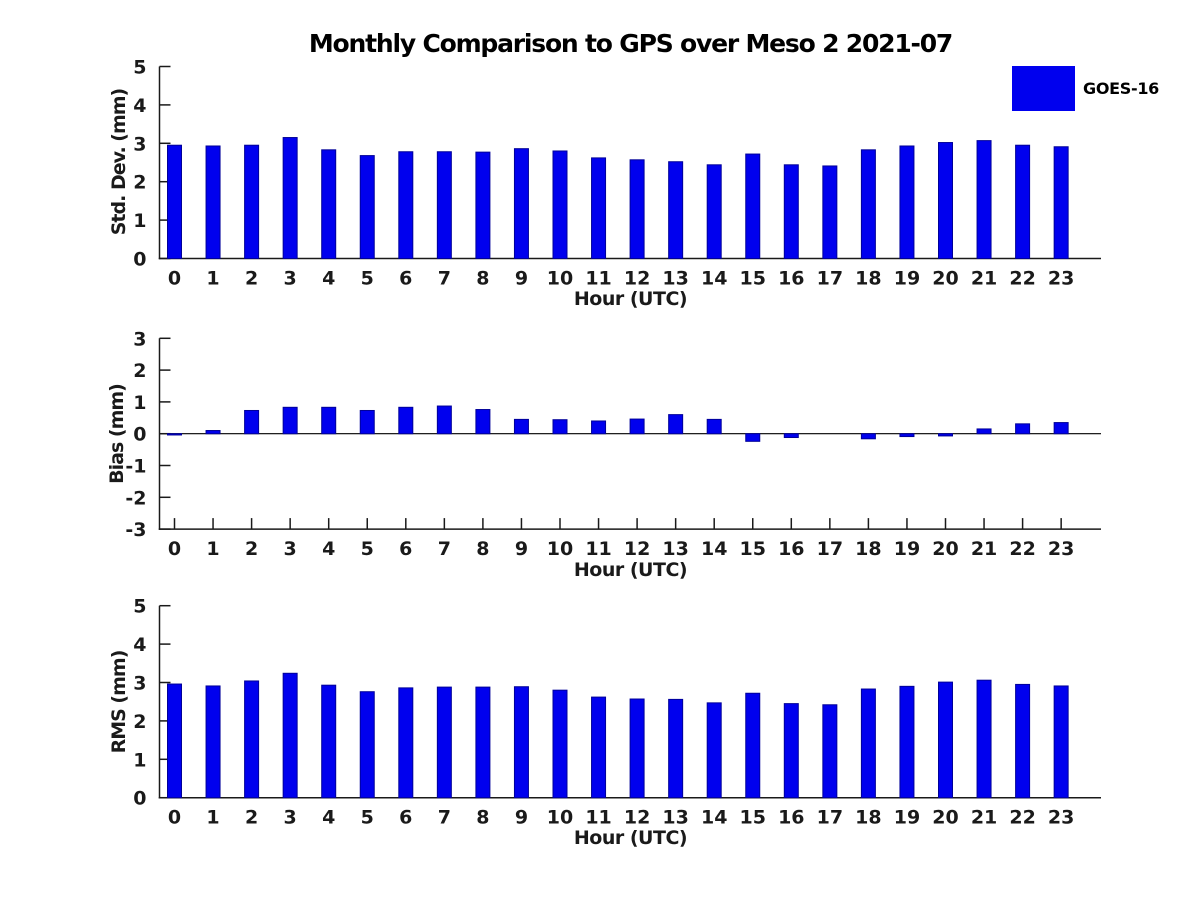 This screenshot has width=1200, height=900. What do you see at coordinates (135, 467) in the screenshot?
I see `bias-ytick-label: -1` at bounding box center [135, 467].